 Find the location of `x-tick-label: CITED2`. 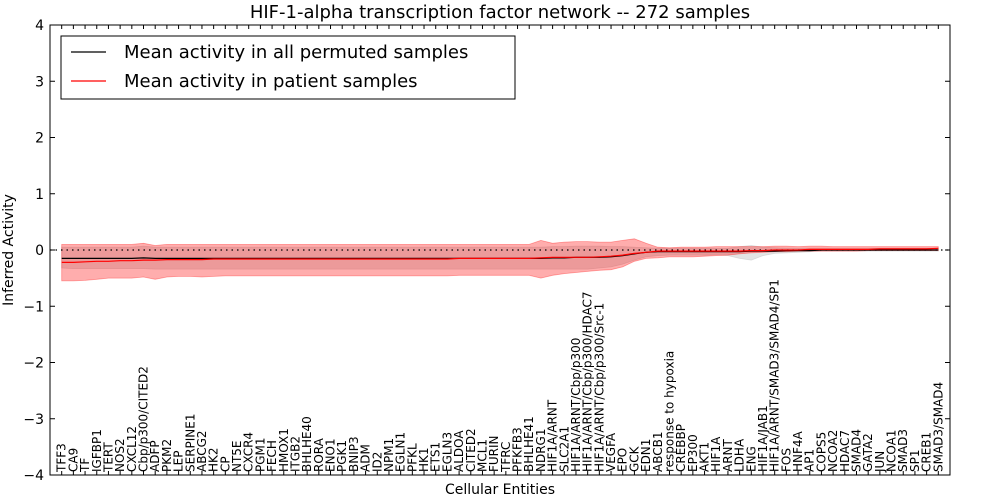

x-tick-label: CITED2 is located at coordinates (471, 450).